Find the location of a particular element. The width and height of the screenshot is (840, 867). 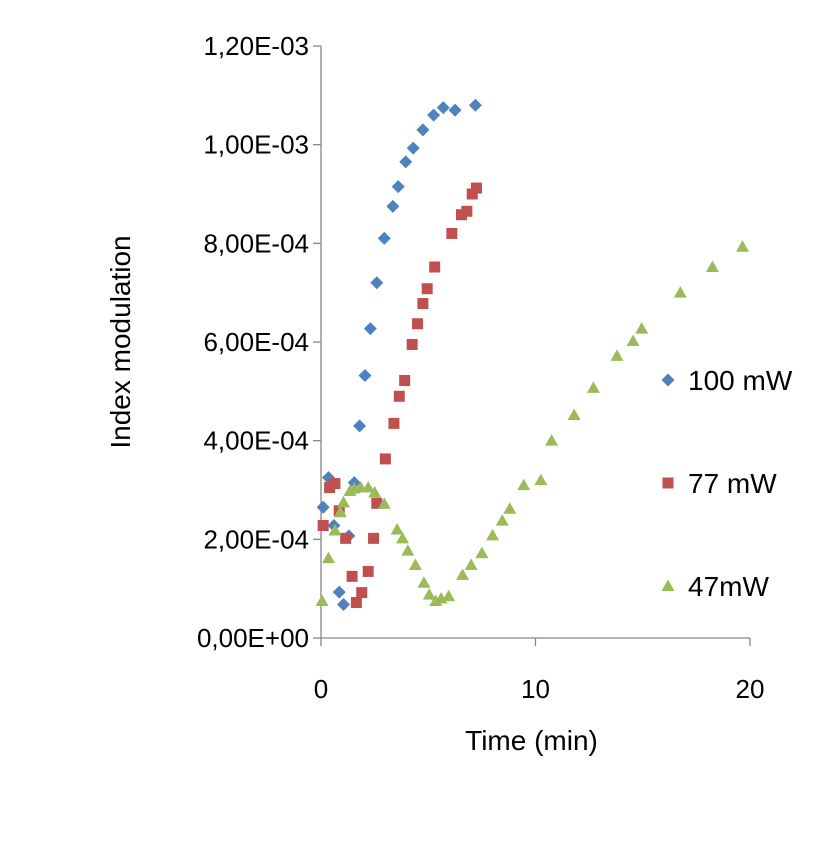

x-axis-title: Time (min) is located at coordinates (531, 740).